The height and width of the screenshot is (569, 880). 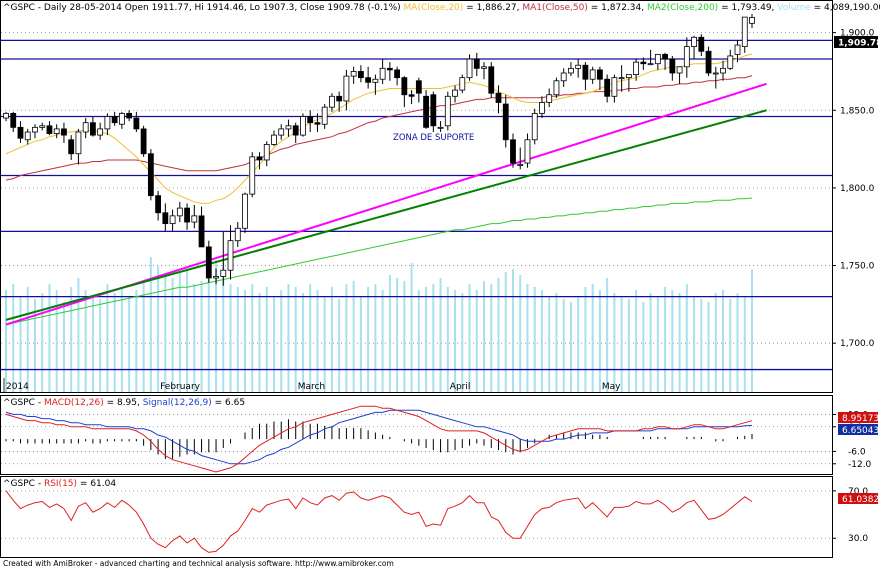 I want to click on rsi-header: ^GSPC - RSI(15) = 61.04, so click(x=59, y=484).